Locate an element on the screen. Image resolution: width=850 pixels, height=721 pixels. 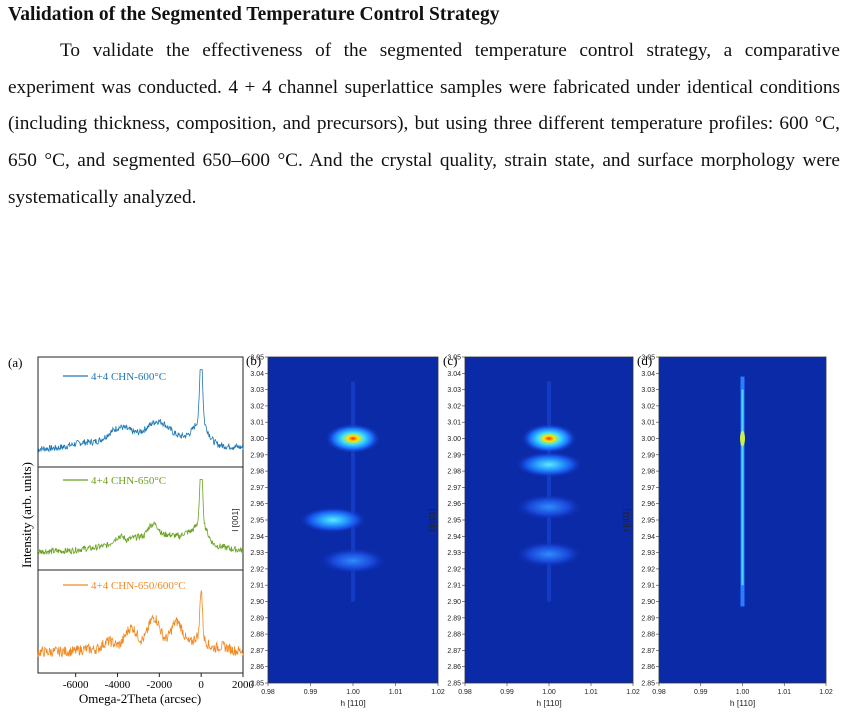
legend-2: 4+4 CHN-650°C is located at coordinates (114, 481).